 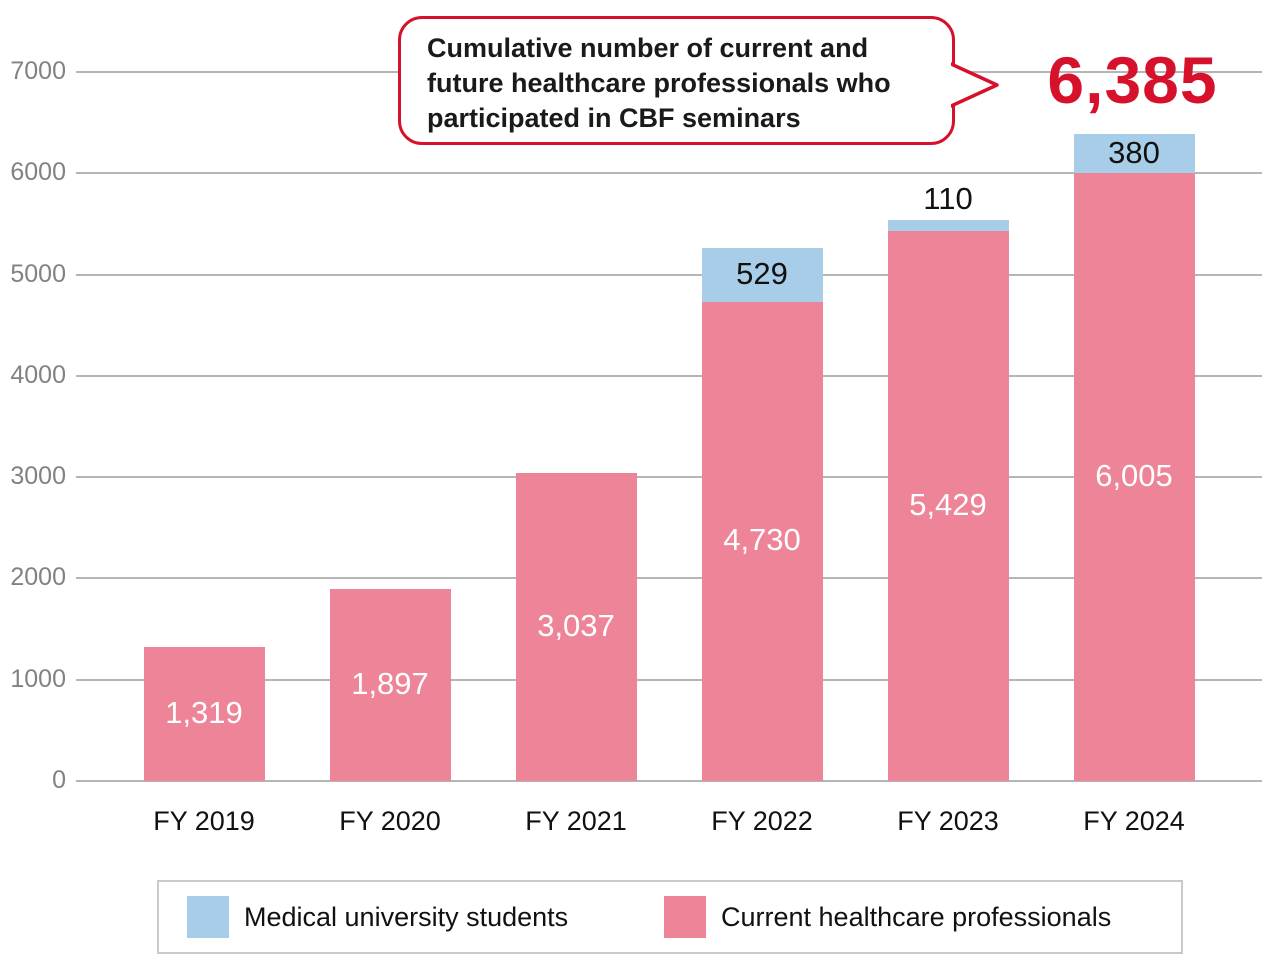 I want to click on x-axis-label-fy-2019: FY 2019, so click(x=204, y=821).